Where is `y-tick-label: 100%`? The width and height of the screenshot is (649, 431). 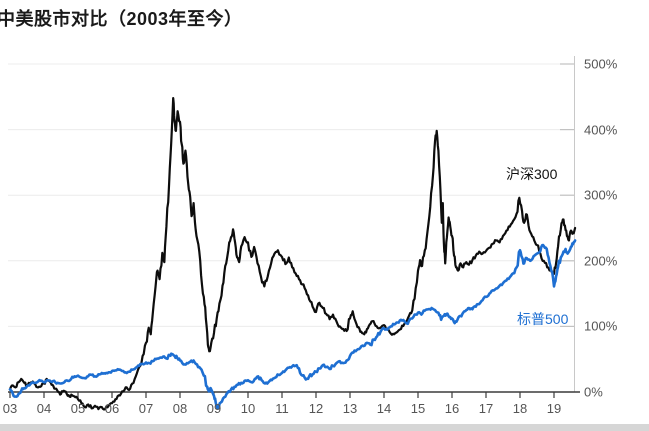
y-tick-label: 100% is located at coordinates (601, 326).